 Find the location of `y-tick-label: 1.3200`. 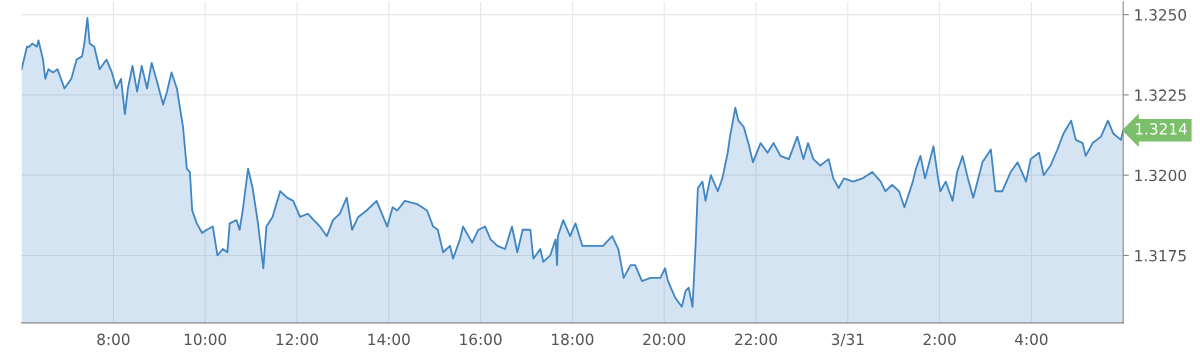

y-tick-label: 1.3200 is located at coordinates (1161, 175).